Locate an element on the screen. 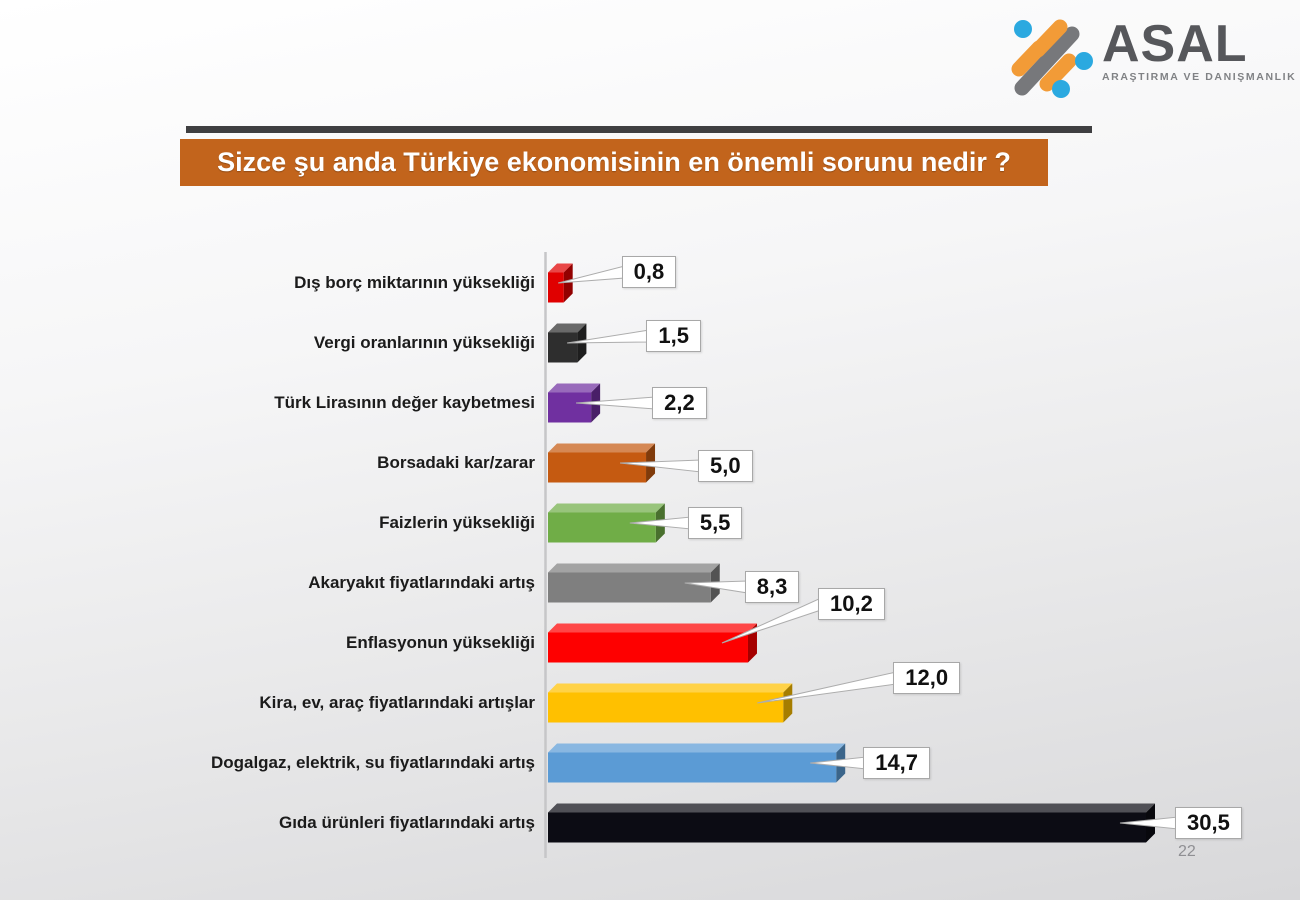 The width and height of the screenshot is (1300, 900). category-label: Borsadaki kar/zarar is located at coordinates (456, 462).